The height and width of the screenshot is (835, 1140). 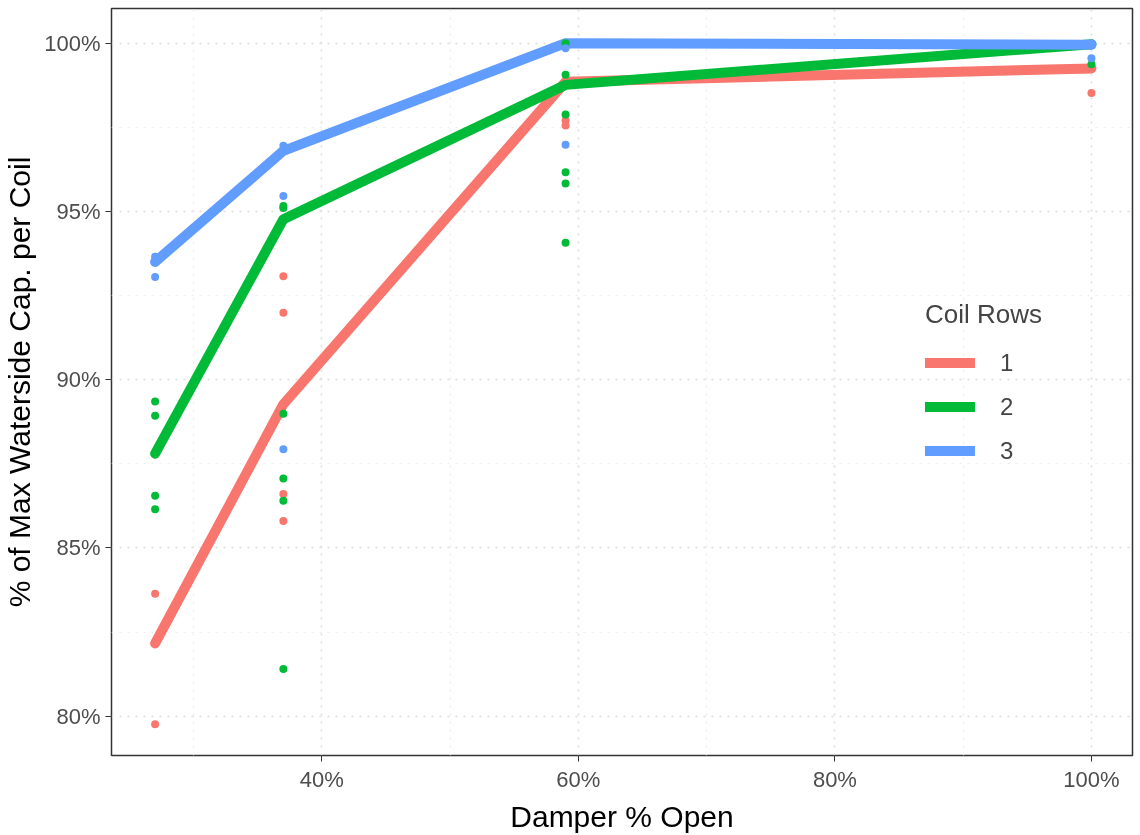 What do you see at coordinates (1091, 779) in the screenshot?
I see `x-tick-label: 100%` at bounding box center [1091, 779].